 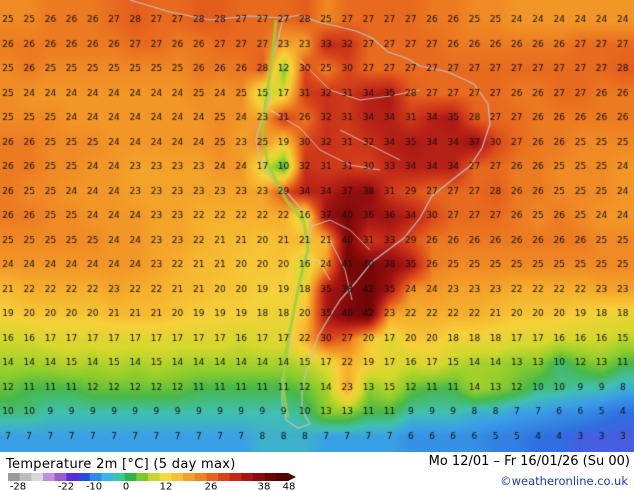 What do you see at coordinates (289, 486) in the screenshot?
I see `legend-tick-label: 48` at bounding box center [289, 486].